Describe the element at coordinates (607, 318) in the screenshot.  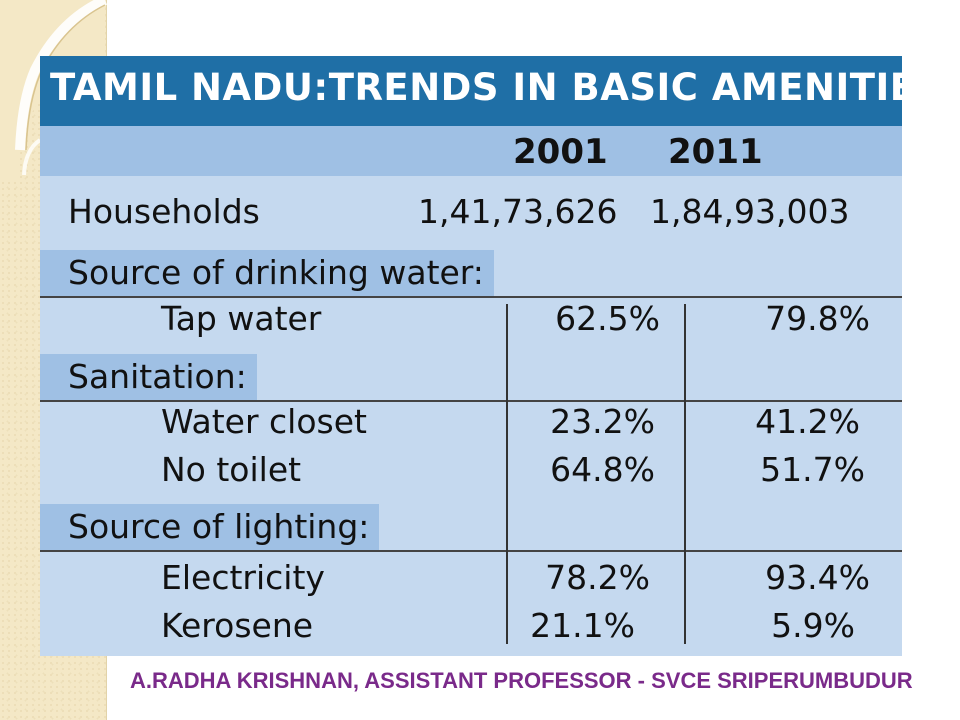
I see `tap-water-2001: 62.5%` at that location.